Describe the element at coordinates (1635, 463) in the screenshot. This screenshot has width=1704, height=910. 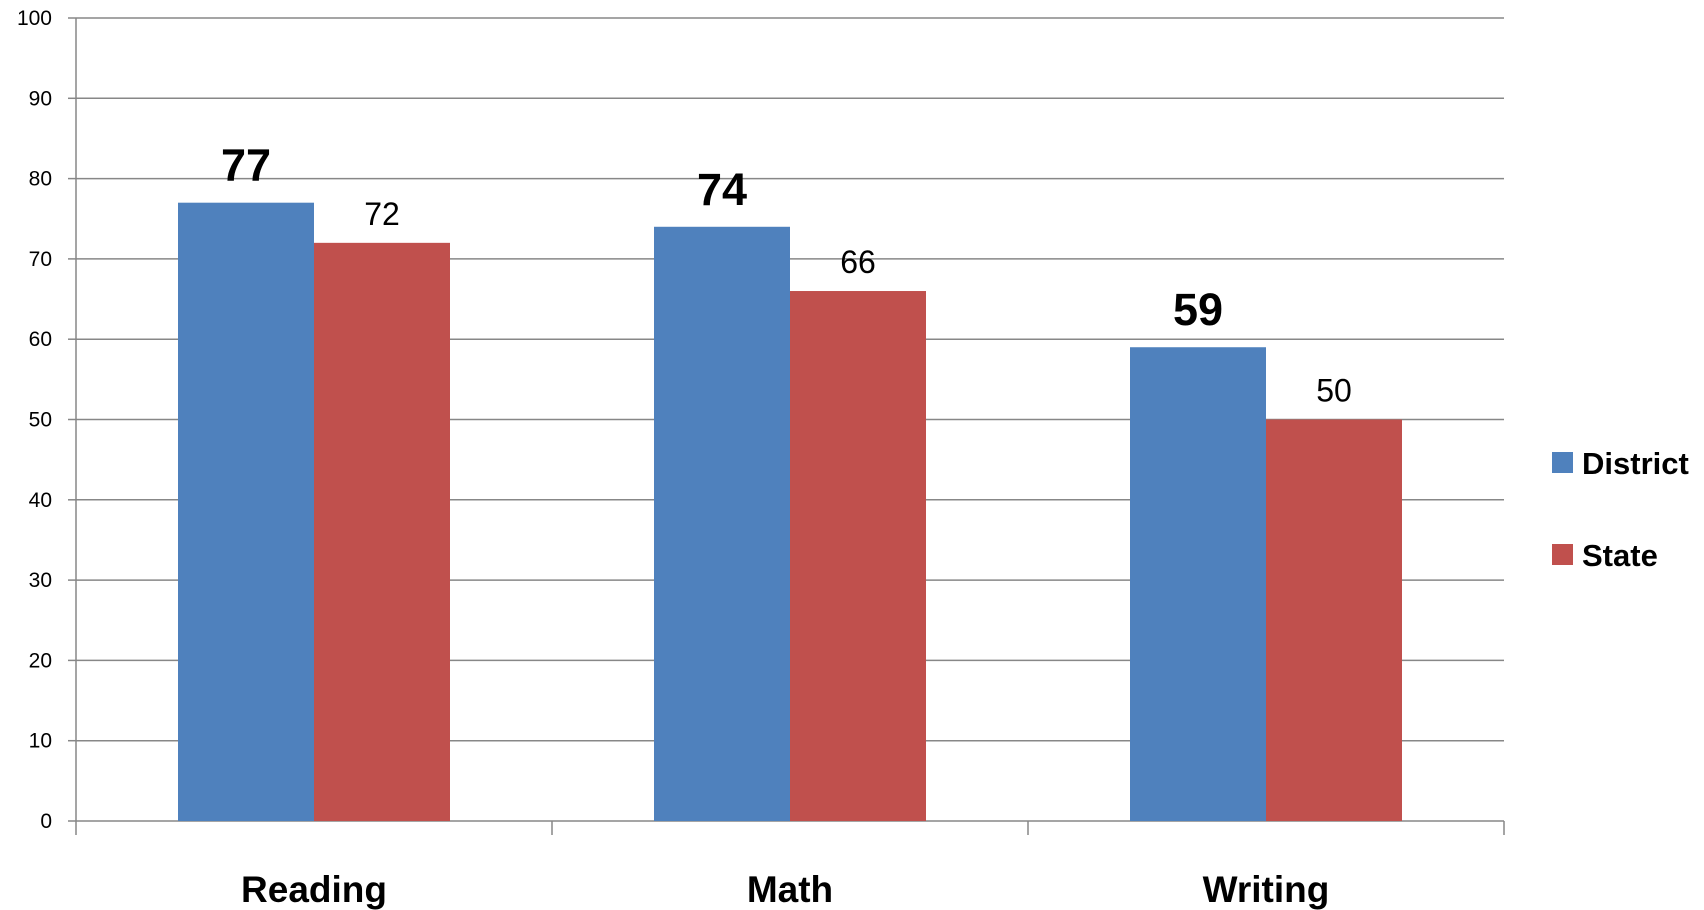
I see `legend-label-district: District` at that location.